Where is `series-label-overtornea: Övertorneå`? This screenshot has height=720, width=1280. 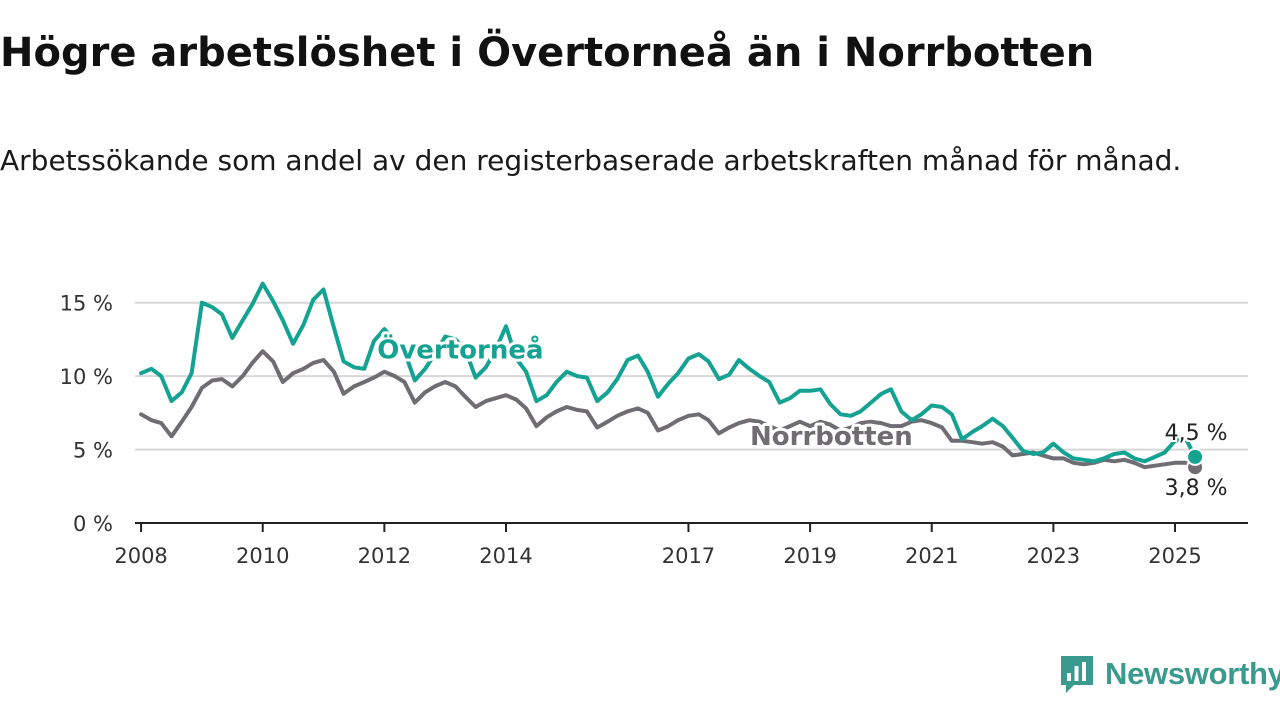
series-label-overtornea: Övertorneå is located at coordinates (460, 349).